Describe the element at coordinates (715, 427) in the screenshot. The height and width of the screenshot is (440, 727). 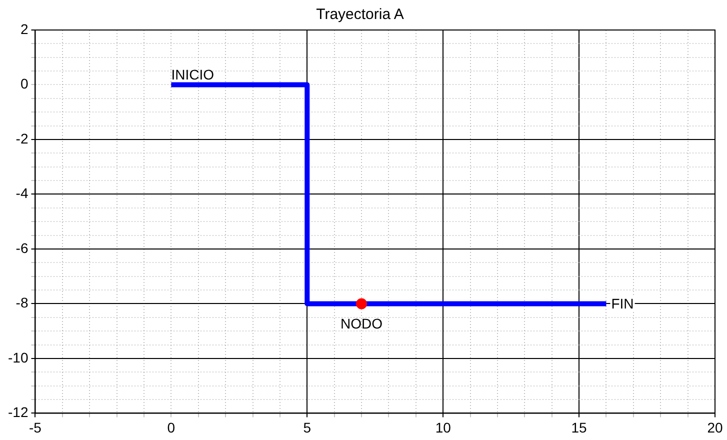
I see `x-tick-label: 20` at that location.